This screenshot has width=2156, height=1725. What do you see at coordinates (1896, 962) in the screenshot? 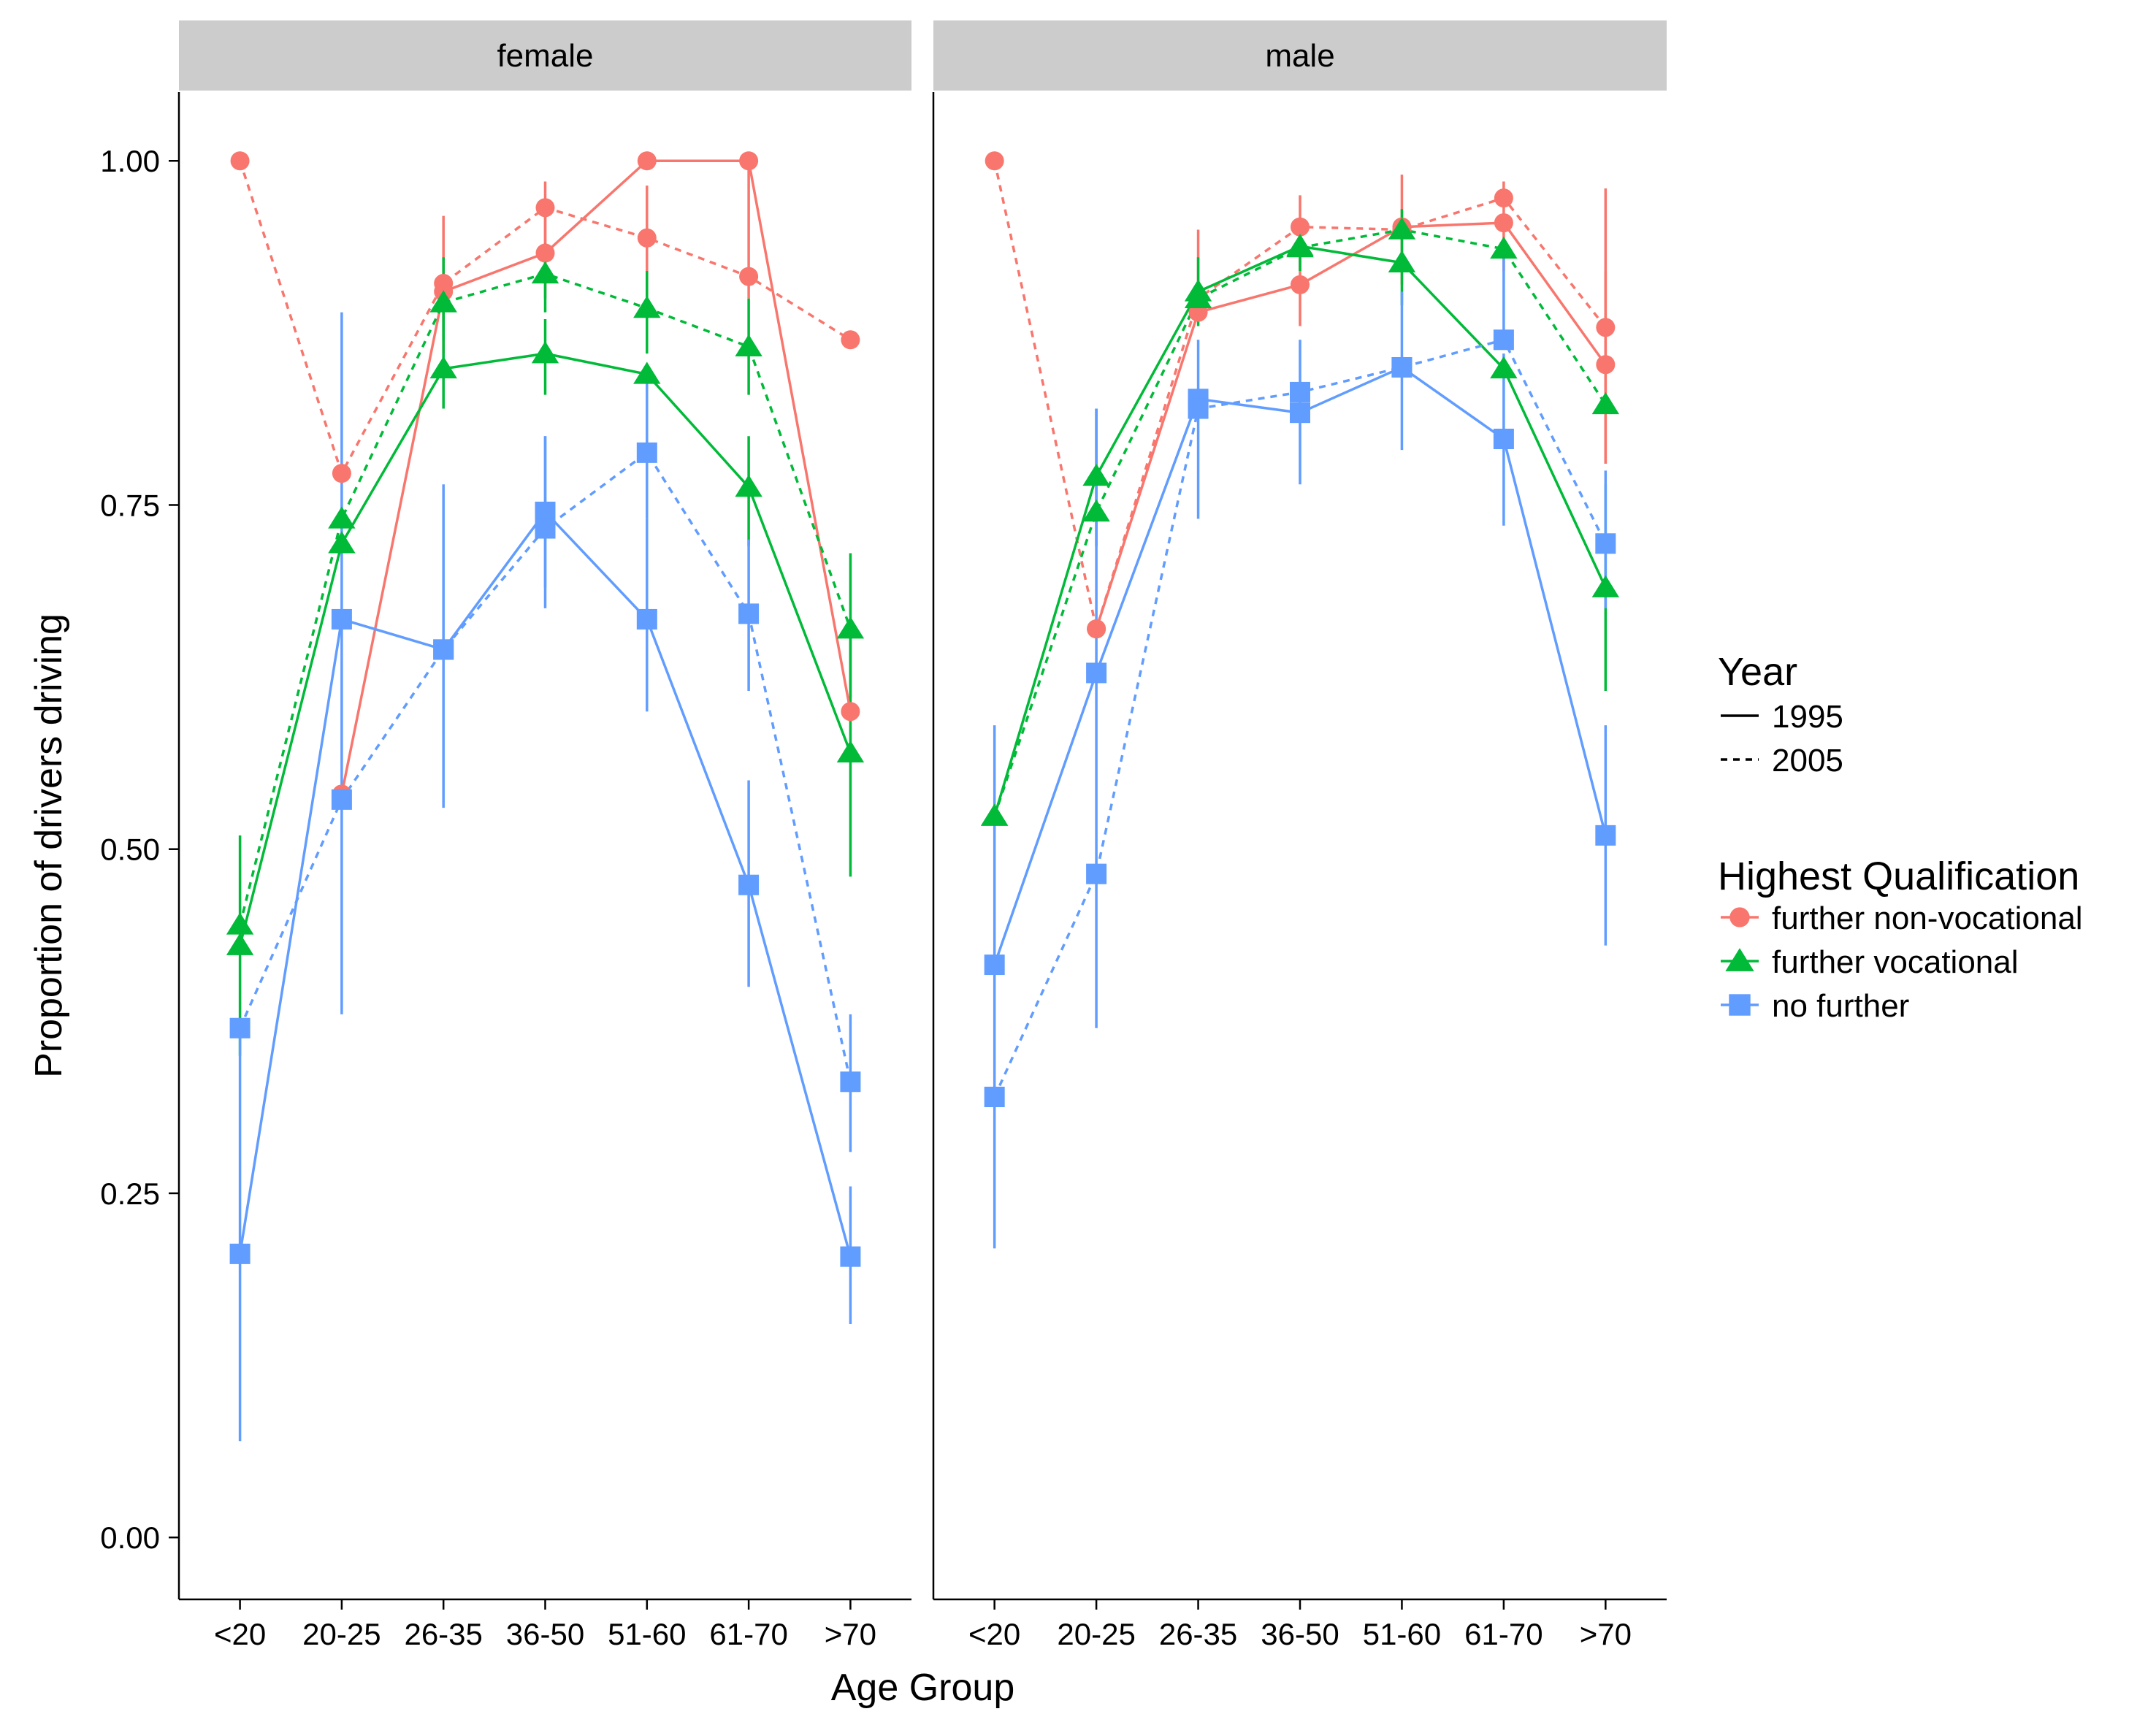
I see `legend-label-qualification: further vocational` at bounding box center [1896, 962].